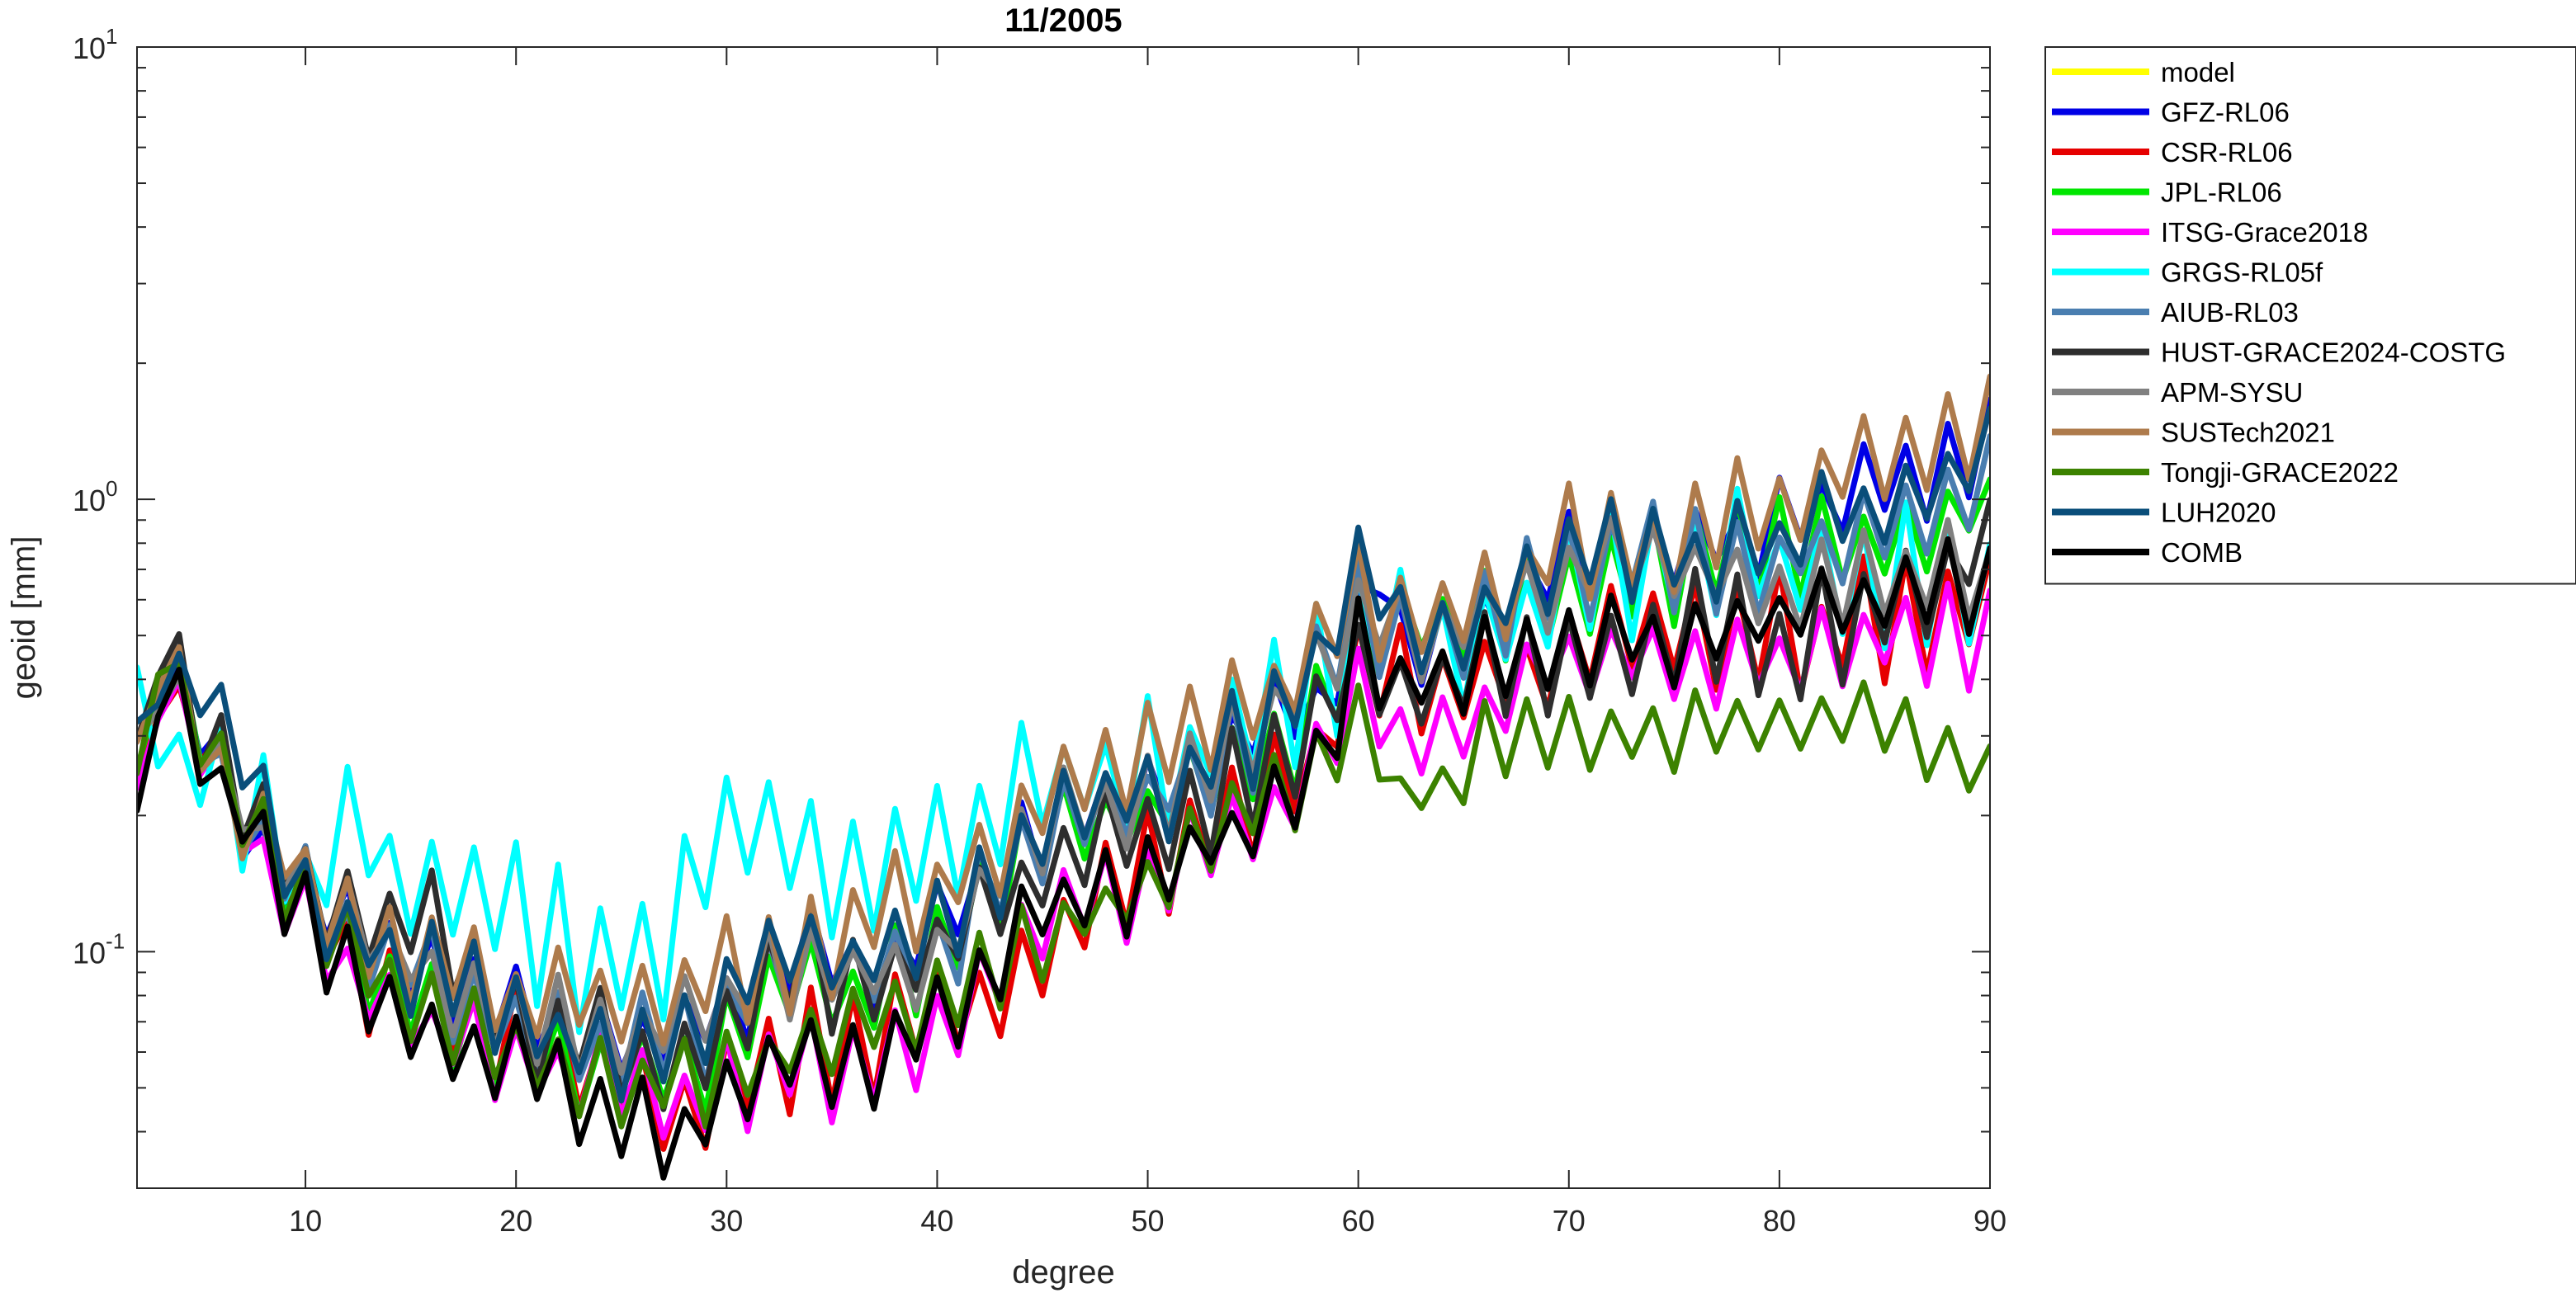 The width and height of the screenshot is (2576, 1293). Describe the element at coordinates (1358, 1221) in the screenshot. I see `x-tick-label: 60` at that location.